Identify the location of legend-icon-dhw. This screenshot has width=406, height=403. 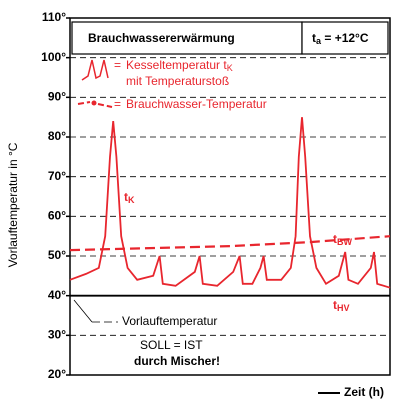
(84, 103).